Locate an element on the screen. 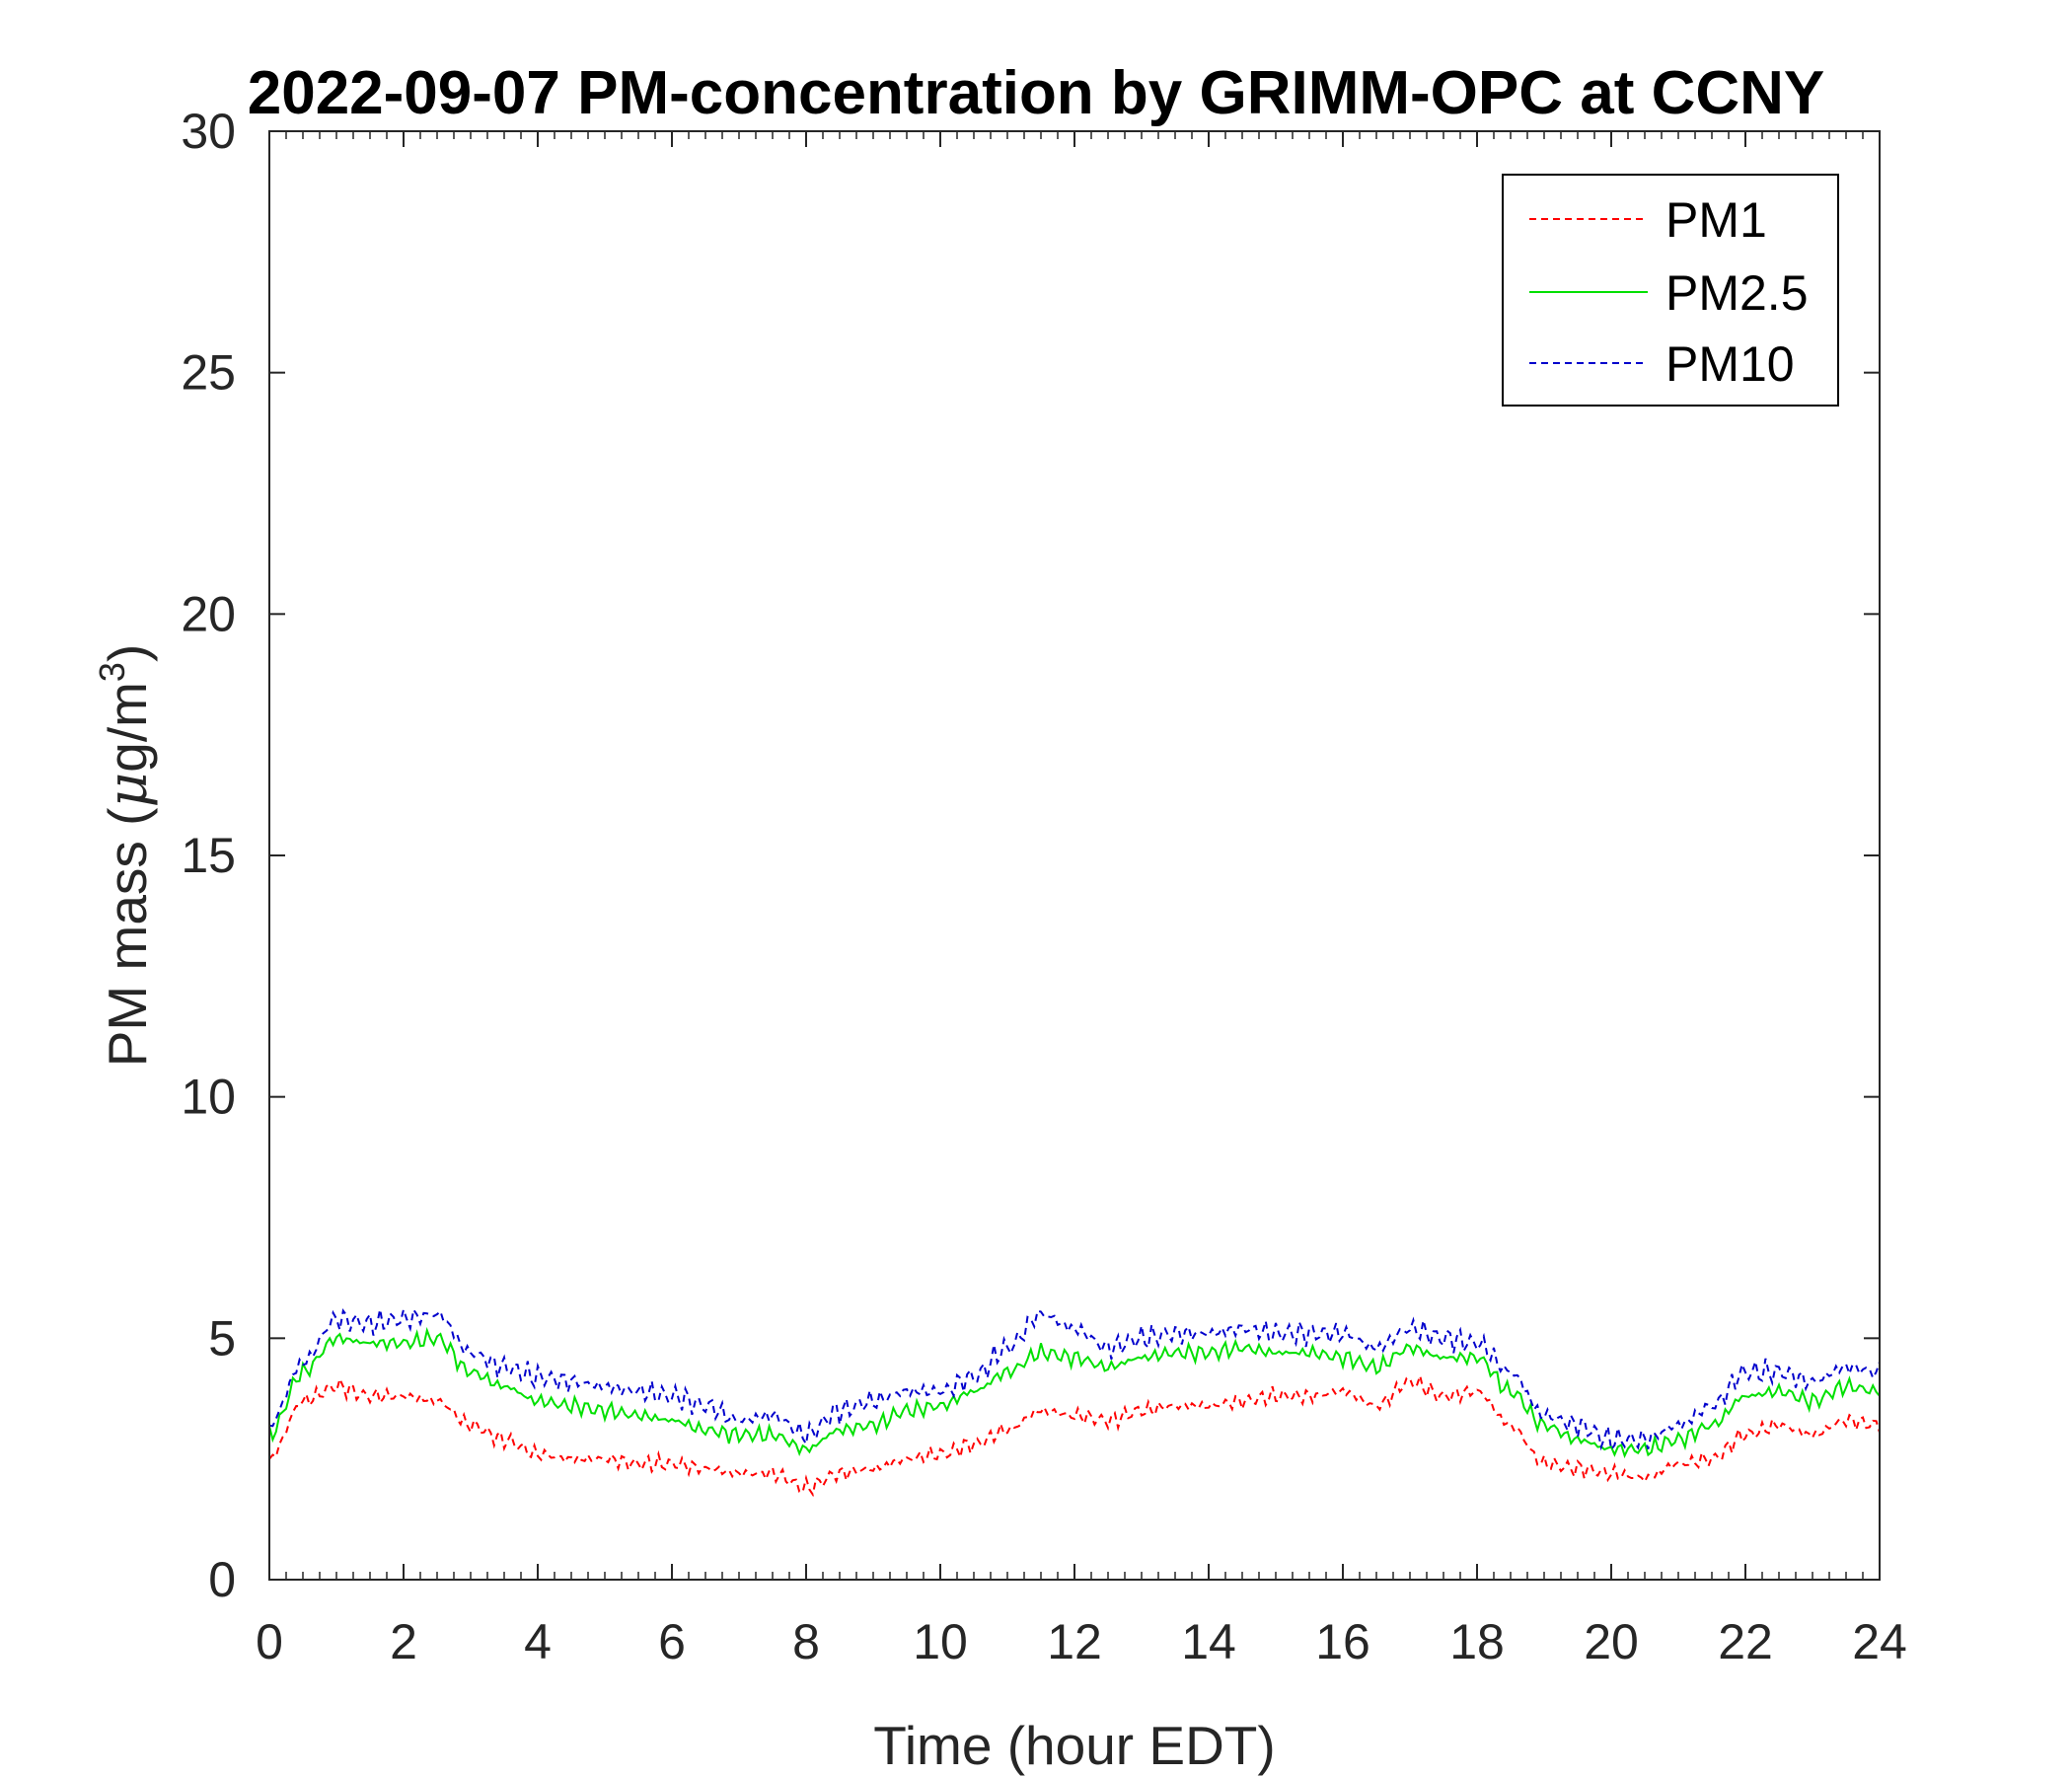  y-tick-label: 0 is located at coordinates (222, 1580).